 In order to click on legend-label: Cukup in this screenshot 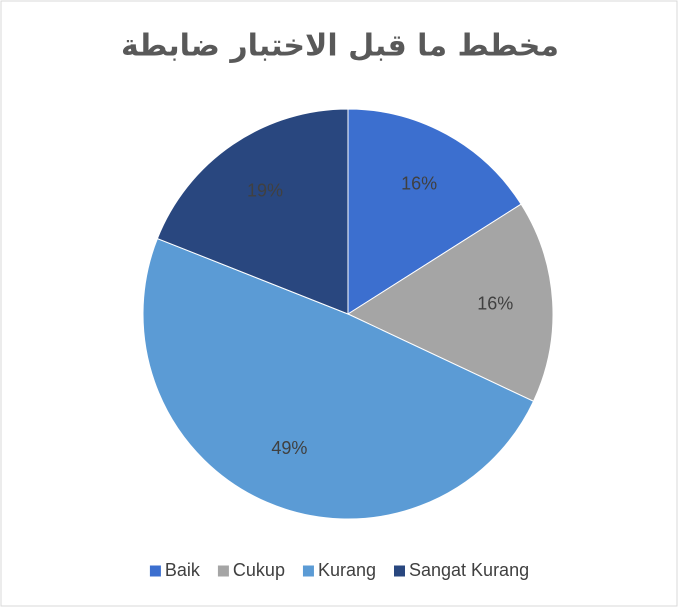, I will do `click(259, 570)`.